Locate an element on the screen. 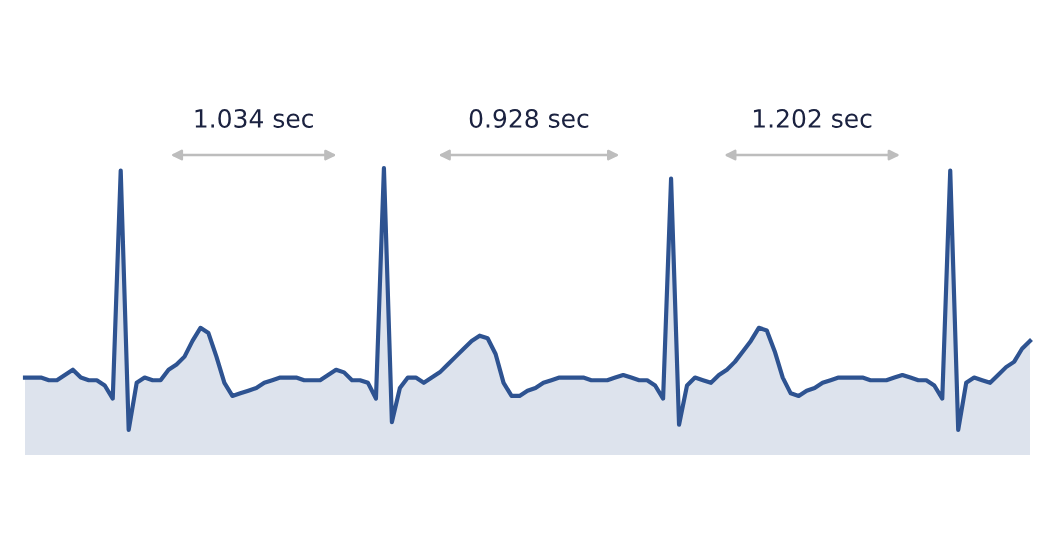 This screenshot has width=1056, height=560. text: 1.034 sec is located at coordinates (254, 118).